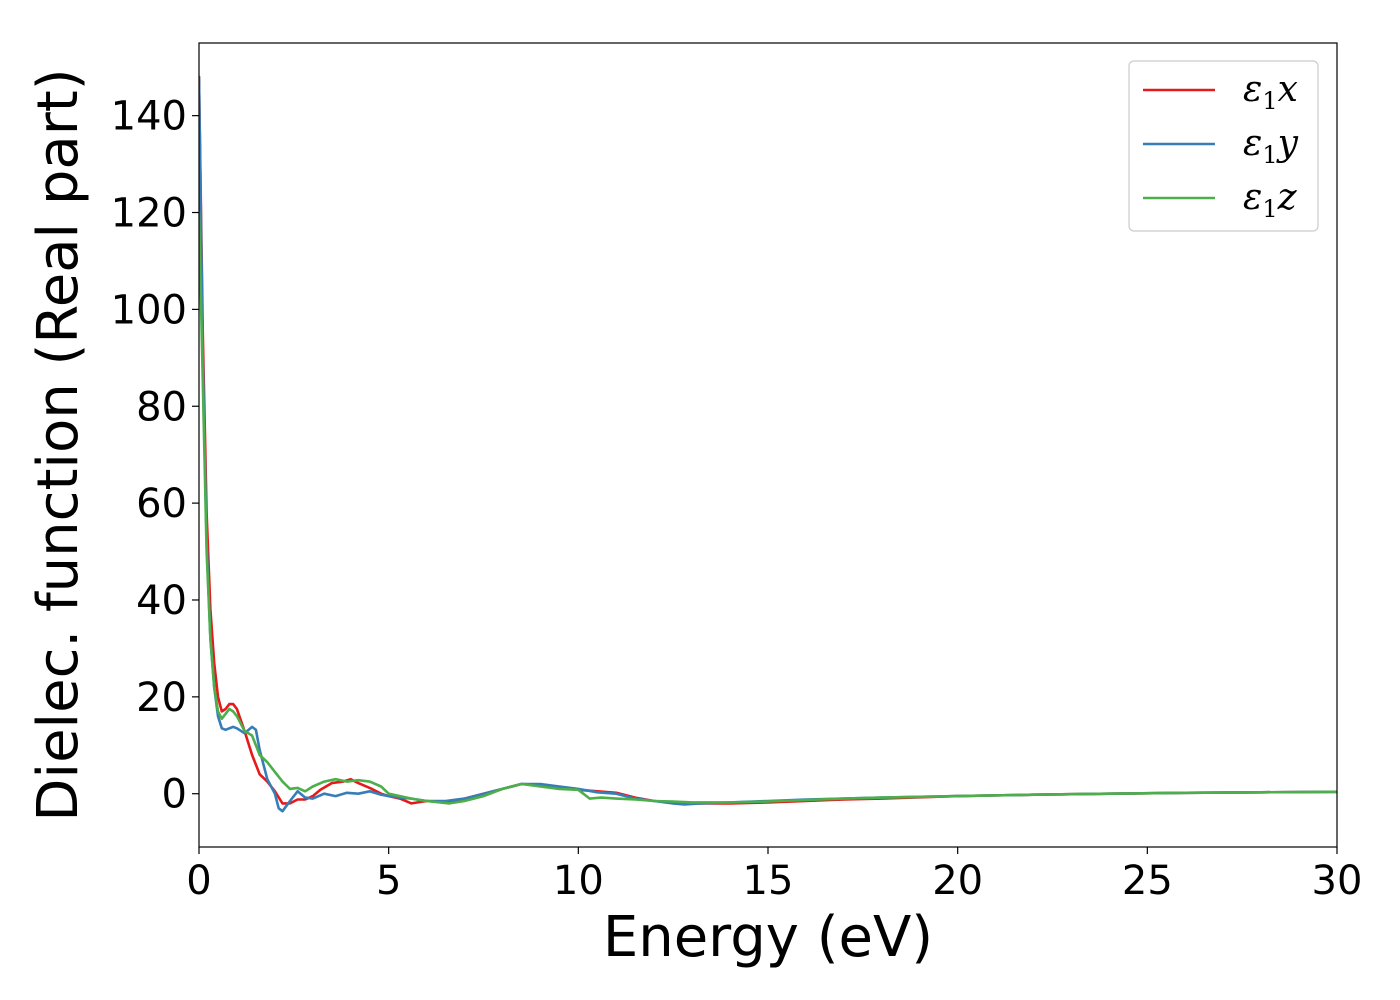 The width and height of the screenshot is (1400, 1000). What do you see at coordinates (1270, 200) in the screenshot?
I see `legend-label-z: ε1z` at bounding box center [1270, 200].